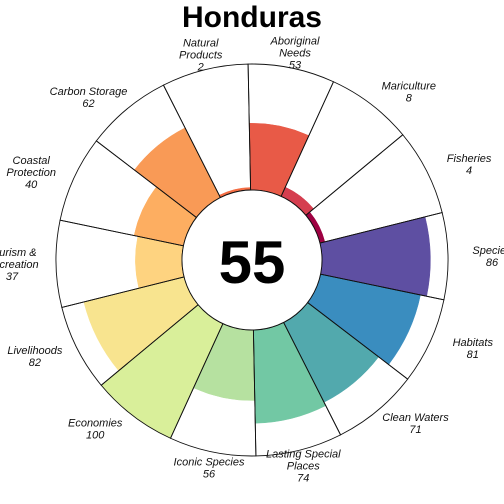 Image resolution: width=504 pixels, height=504 pixels. What do you see at coordinates (469, 165) in the screenshot?
I see `label-fisheries: Fisheries 4` at bounding box center [469, 165].